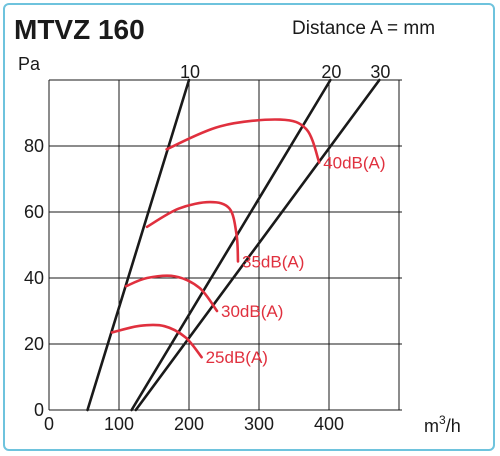  What do you see at coordinates (49, 424) in the screenshot?
I see `x-tick-label: 0` at bounding box center [49, 424].